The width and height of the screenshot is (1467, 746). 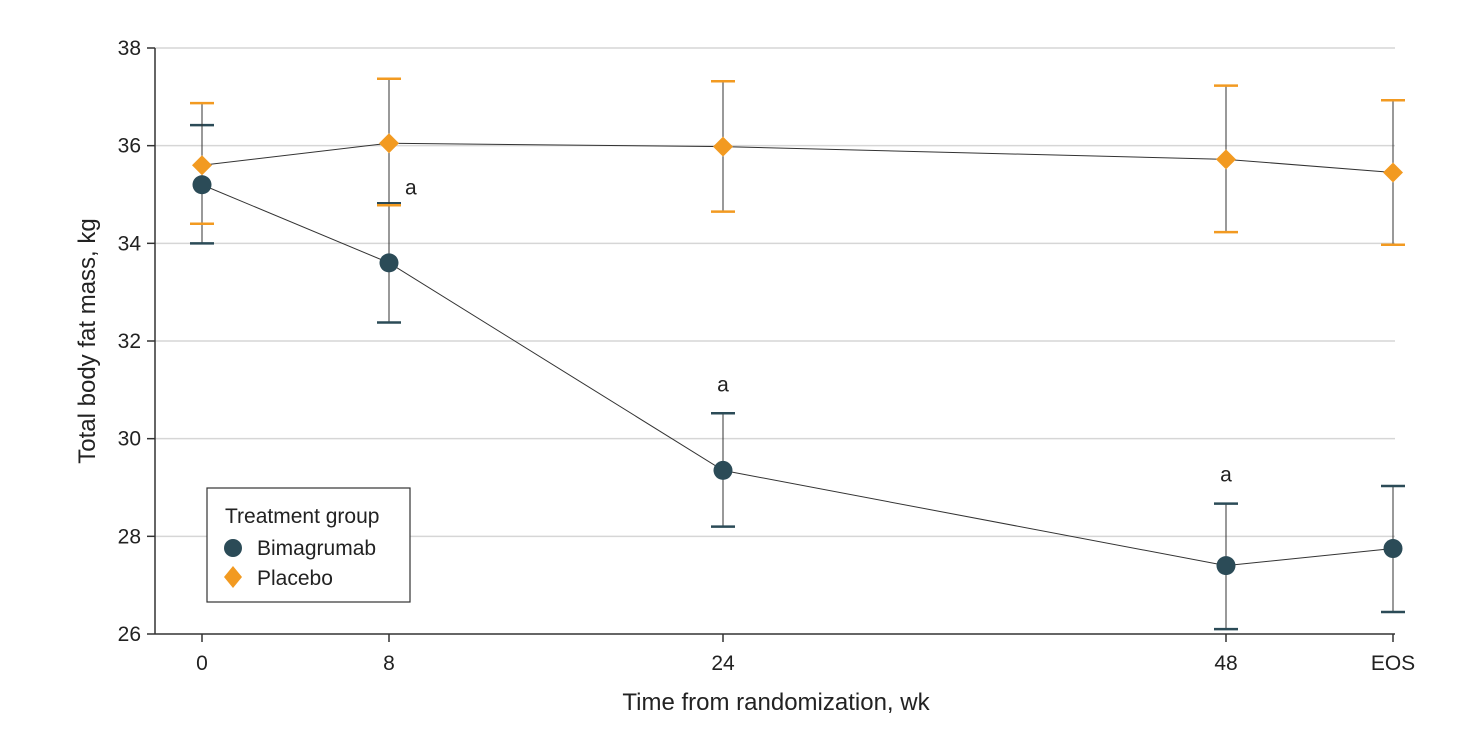 What do you see at coordinates (129, 48) in the screenshot?
I see `y-tick-label-38: 38` at bounding box center [129, 48].